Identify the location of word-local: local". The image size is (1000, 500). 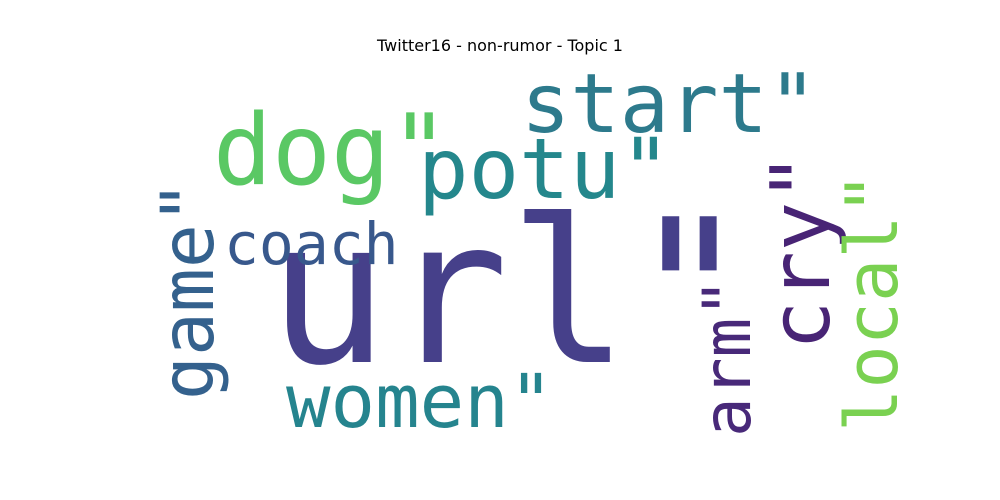
(872, 302).